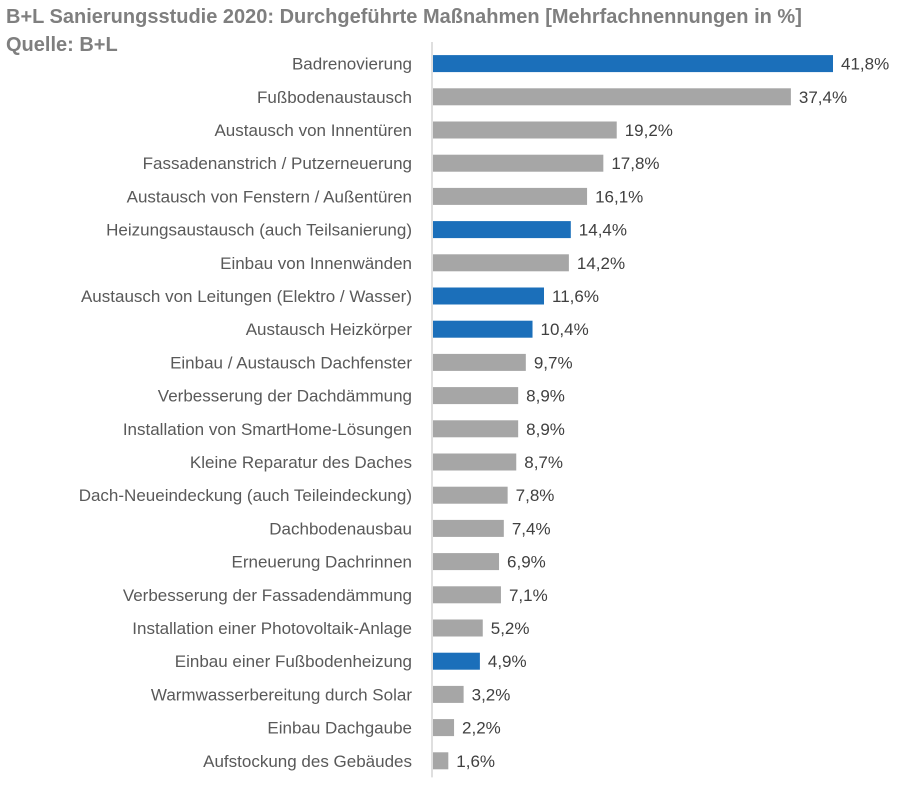 This screenshot has height=788, width=900. What do you see at coordinates (321, 562) in the screenshot?
I see `category-label: Erneuerung Dachrinnen` at bounding box center [321, 562].